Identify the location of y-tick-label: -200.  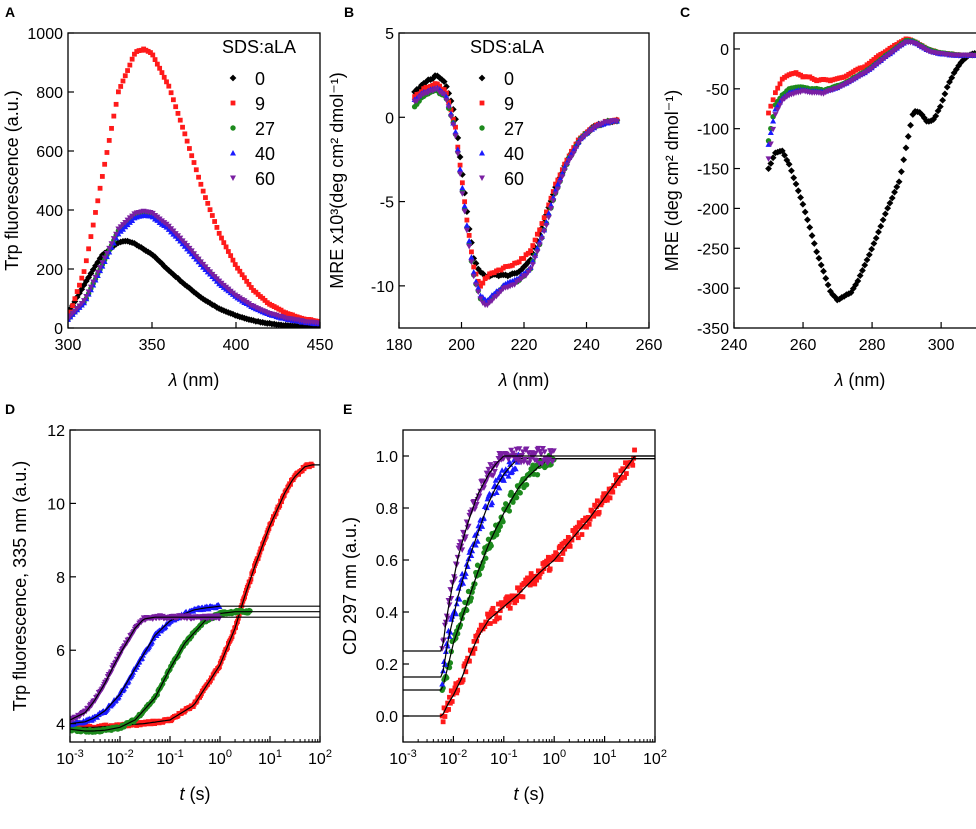
(713, 209).